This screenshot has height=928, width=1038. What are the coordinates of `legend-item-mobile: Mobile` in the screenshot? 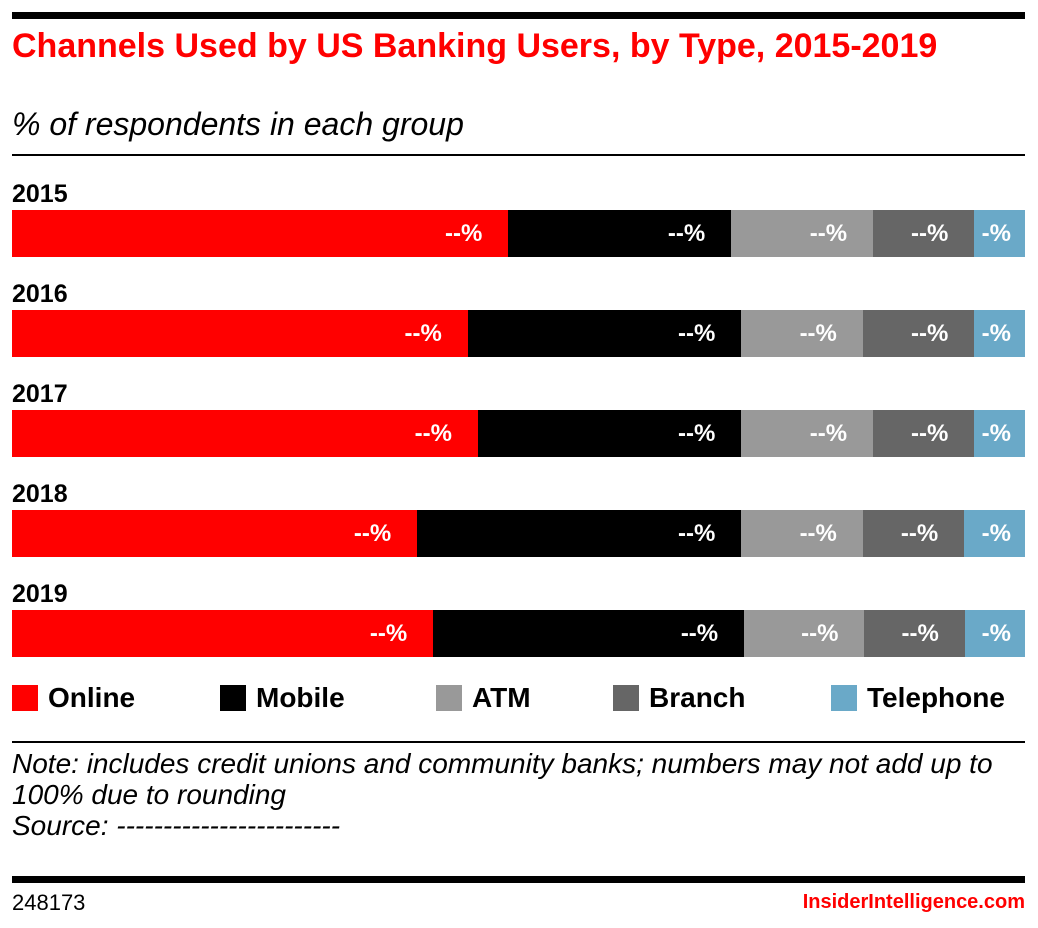 It's located at (282, 698).